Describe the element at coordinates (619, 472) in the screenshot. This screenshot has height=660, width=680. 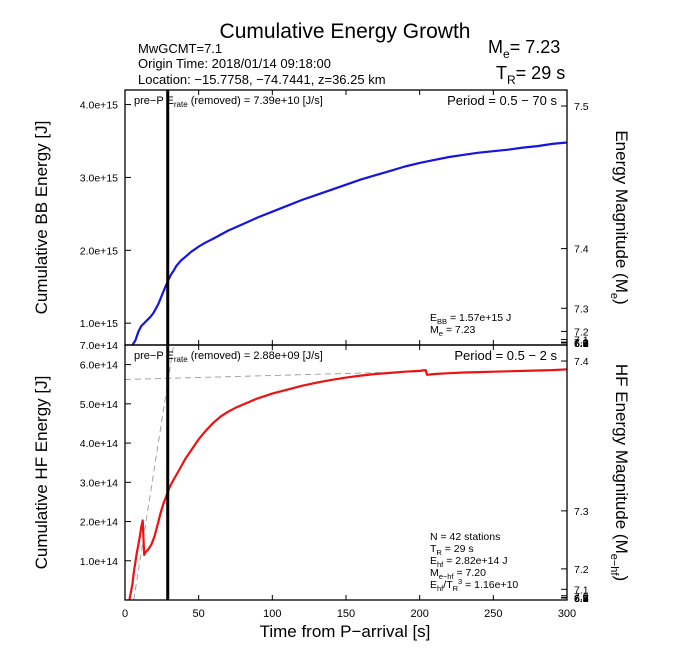
I see `y2-axis-label: HF Energy Magnitude (Me−hf)` at that location.